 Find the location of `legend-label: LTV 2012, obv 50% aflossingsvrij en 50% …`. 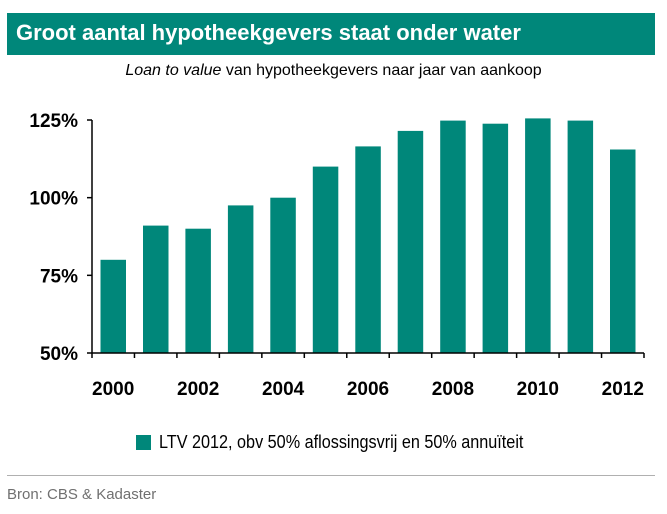

legend-label: LTV 2012, obv 50% aflossingsvrij en 50% … is located at coordinates (341, 441).